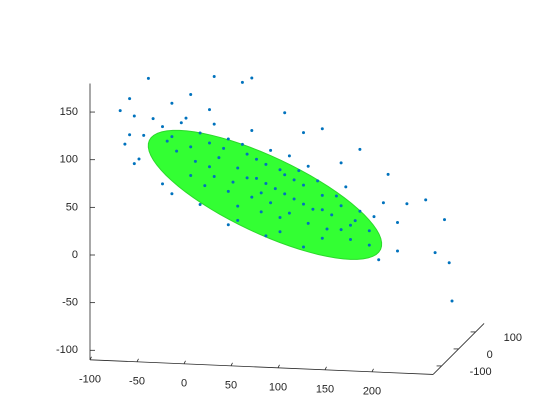 The width and height of the screenshot is (560, 420). What do you see at coordinates (184, 384) in the screenshot?
I see `x-tick-label: 0` at bounding box center [184, 384].